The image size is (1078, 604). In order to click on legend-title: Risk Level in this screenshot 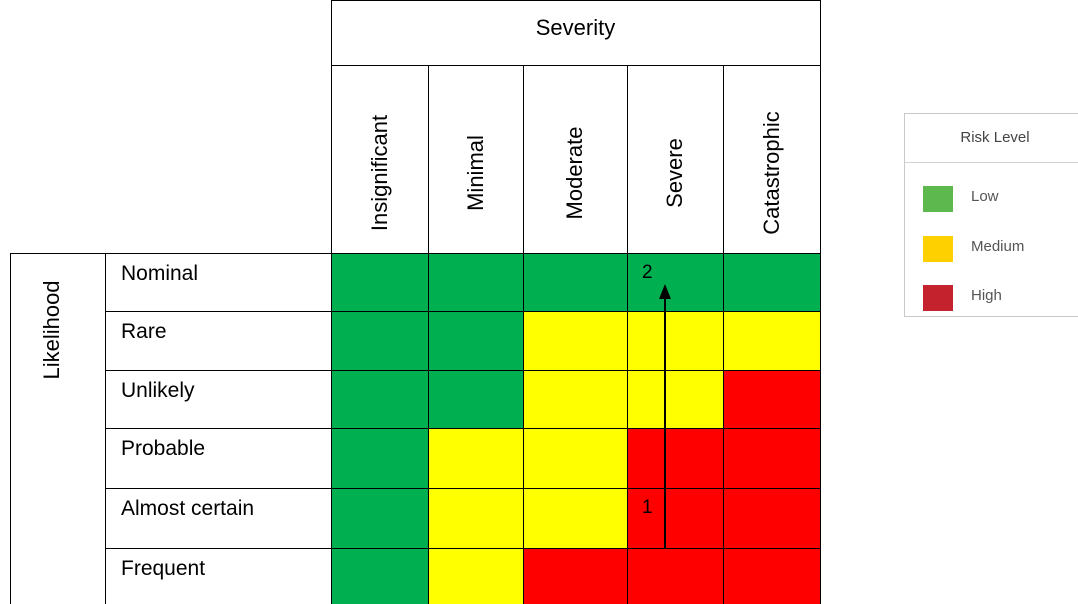, I will do `click(991, 138)`.